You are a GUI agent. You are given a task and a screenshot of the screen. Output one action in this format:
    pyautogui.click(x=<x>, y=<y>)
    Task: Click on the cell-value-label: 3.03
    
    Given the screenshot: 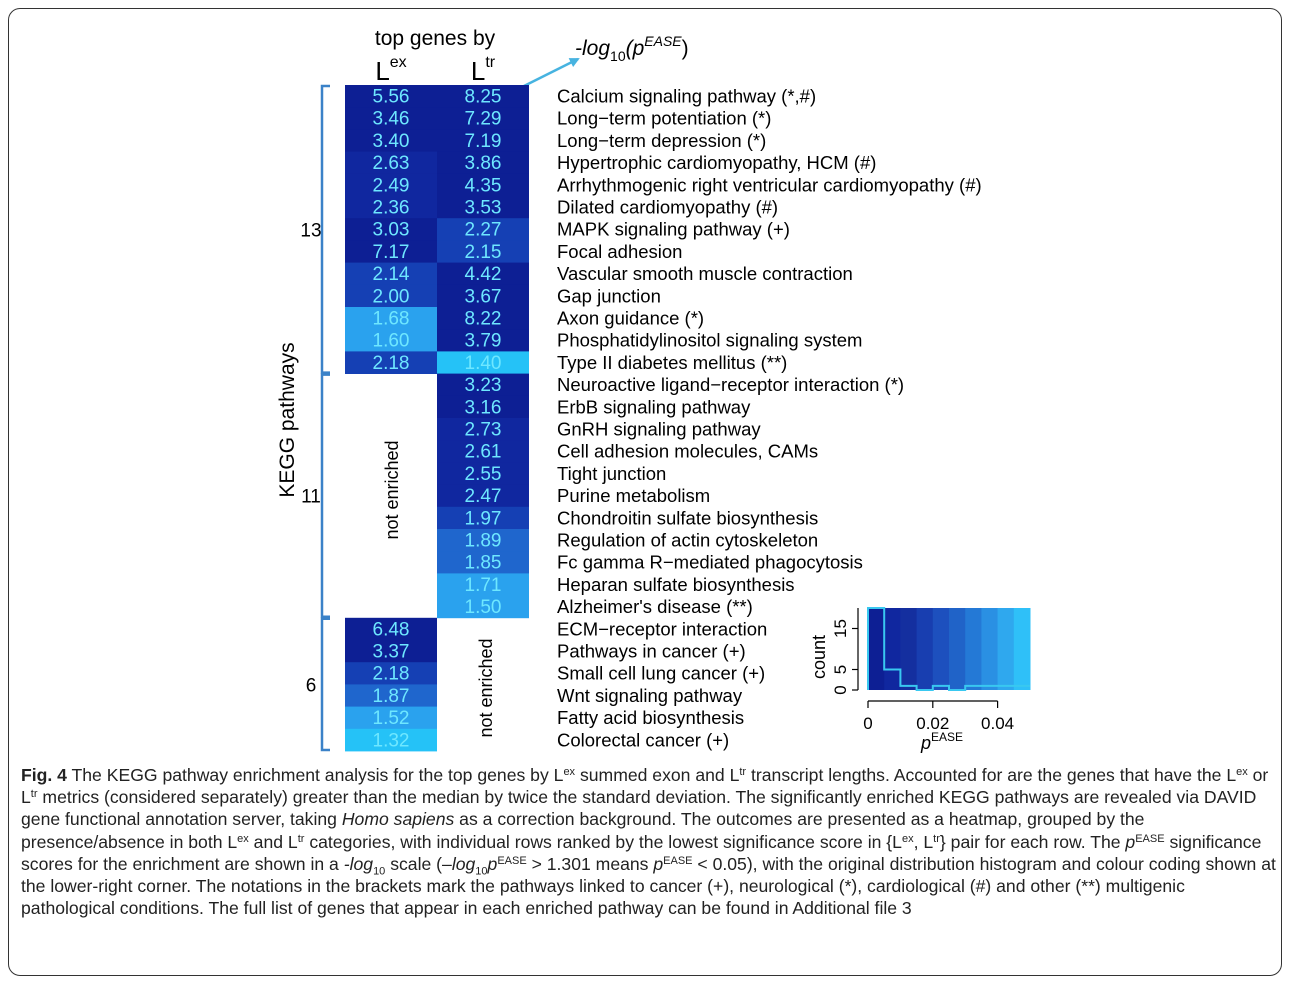 What is the action you would take?
    pyautogui.click(x=391, y=230)
    